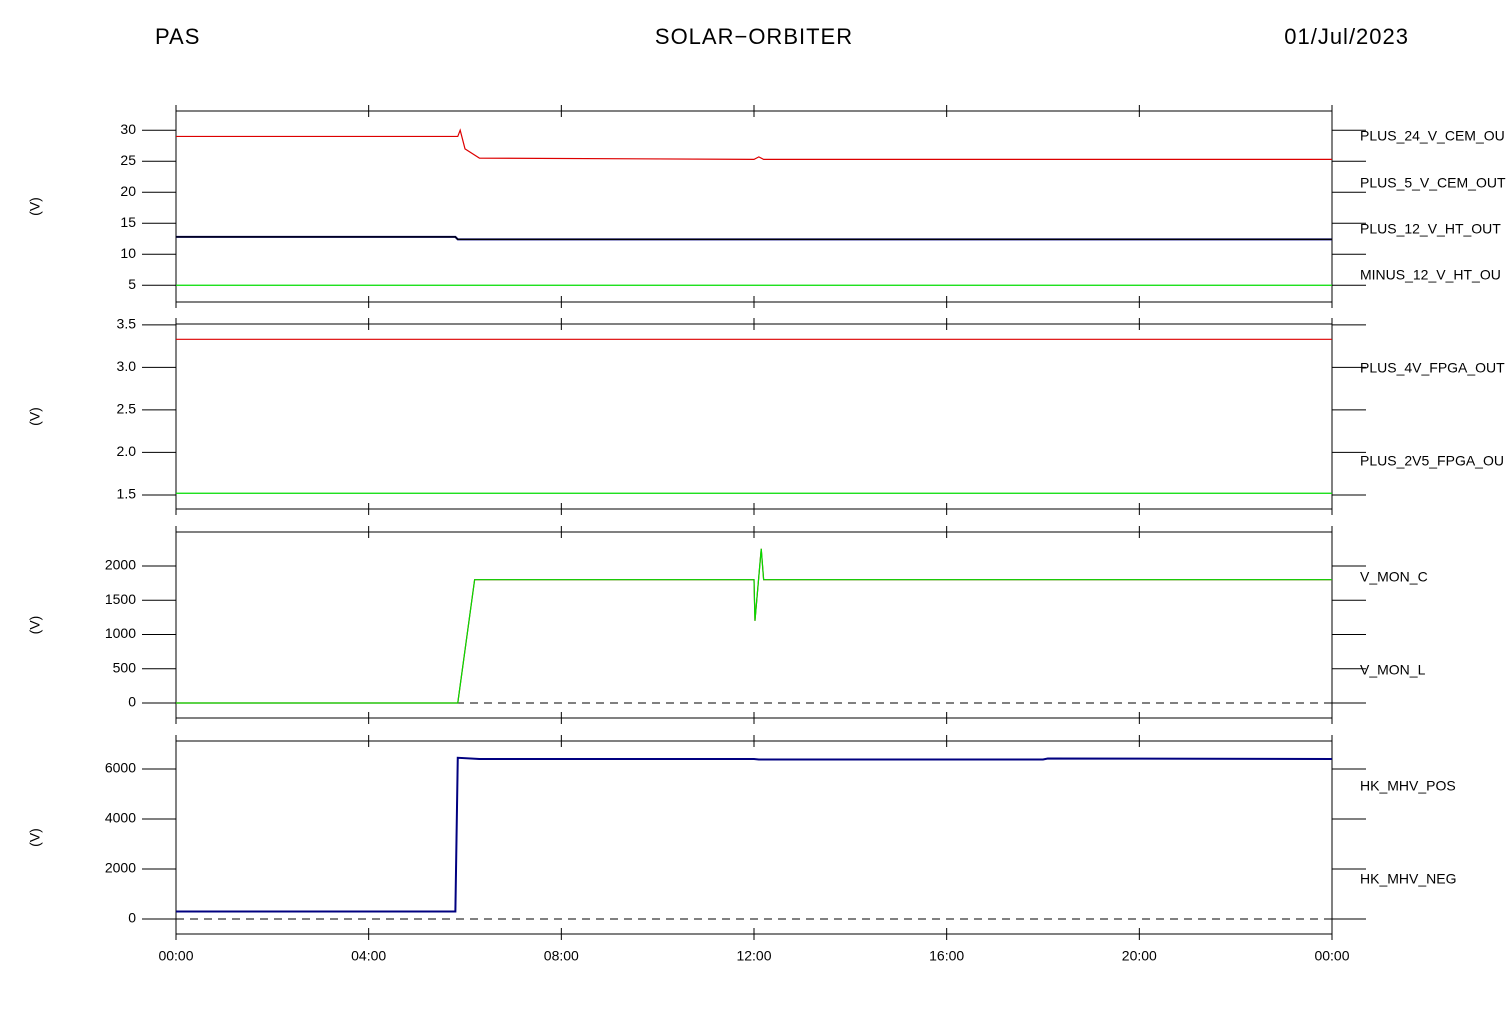 Image resolution: width=1512 pixels, height=1020 pixels. What do you see at coordinates (1139, 956) in the screenshot?
I see `x-tick-label: 20:00` at bounding box center [1139, 956].